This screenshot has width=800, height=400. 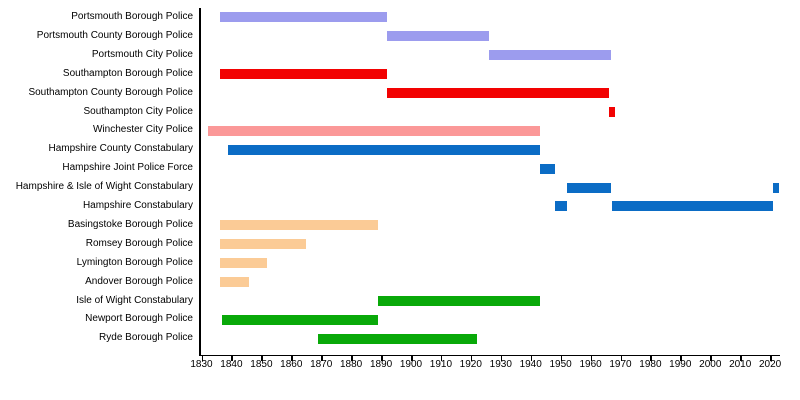 What do you see at coordinates (139, 243) in the screenshot?
I see `row-label: Romsey Borough Police` at bounding box center [139, 243].